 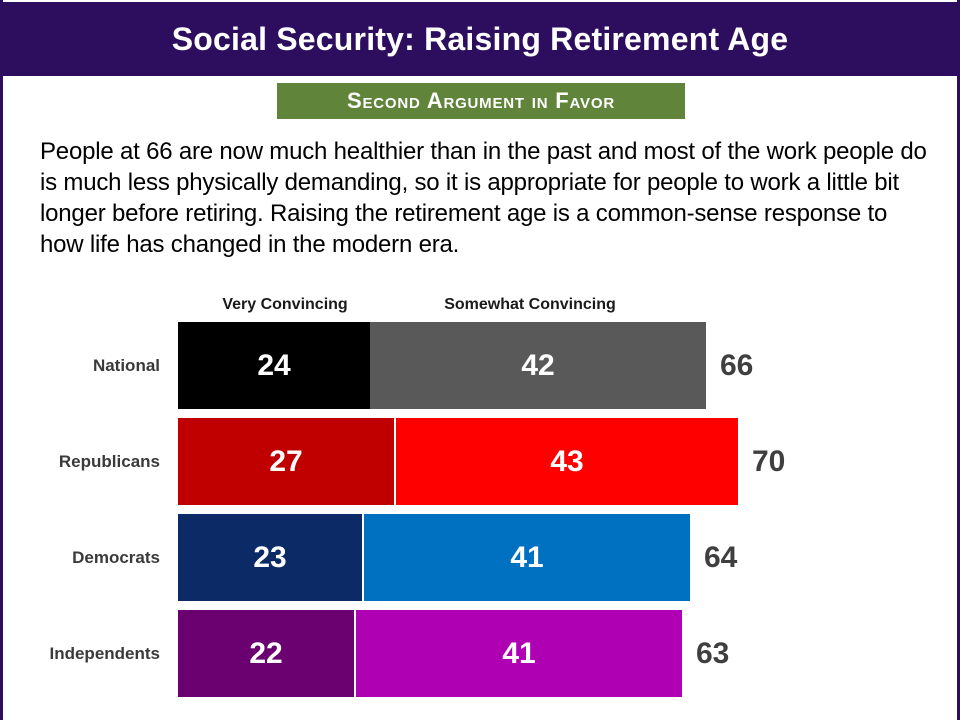 I want to click on bar-group: 22 41, so click(x=430, y=653).